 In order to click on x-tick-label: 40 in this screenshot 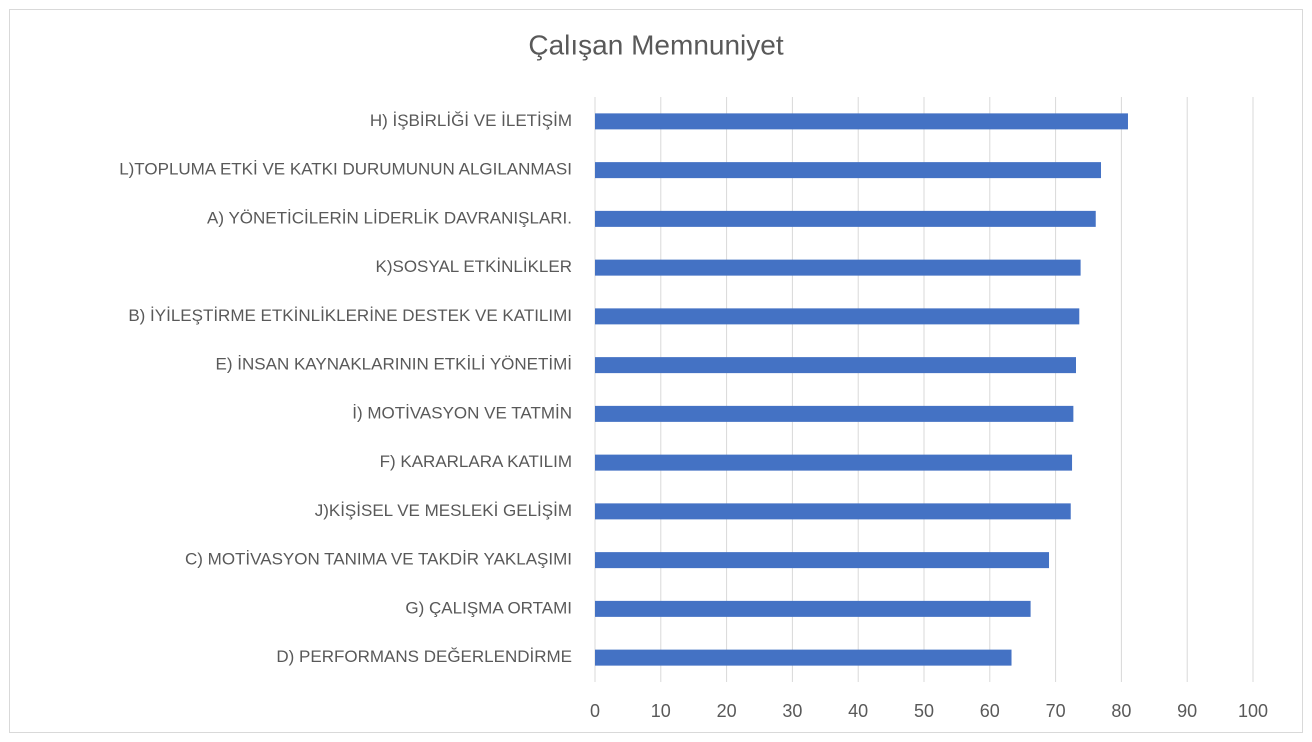, I will do `click(858, 711)`.